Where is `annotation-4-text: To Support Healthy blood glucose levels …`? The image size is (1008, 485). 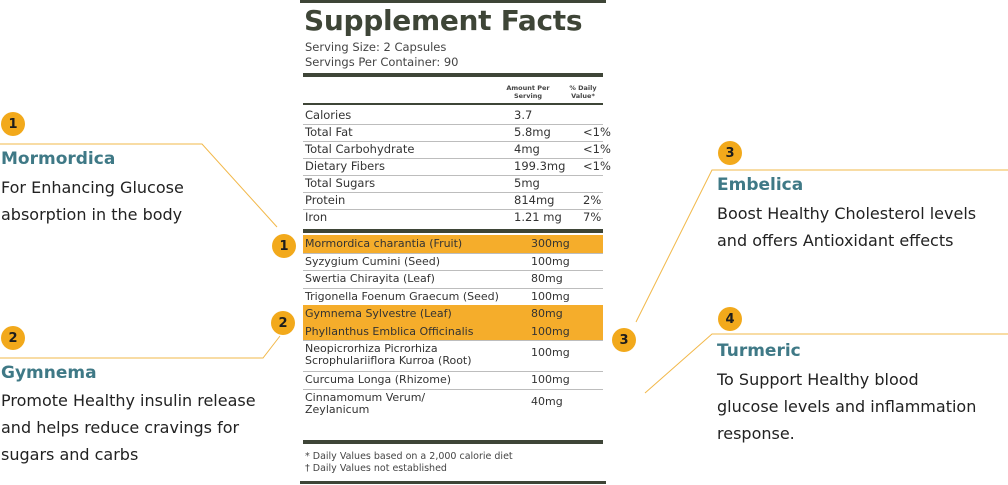
annotation-4-text: To Support Healthy blood glucose levels … is located at coordinates (846, 406).